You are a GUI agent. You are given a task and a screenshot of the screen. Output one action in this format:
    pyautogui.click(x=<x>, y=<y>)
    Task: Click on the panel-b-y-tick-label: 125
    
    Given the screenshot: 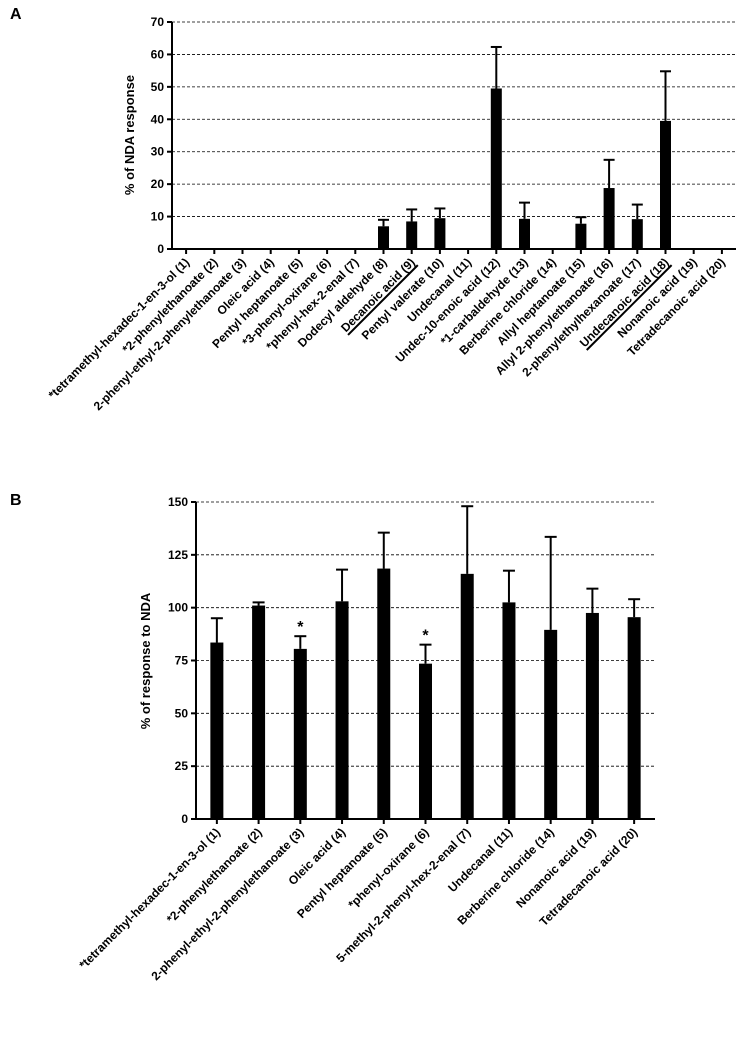 What is the action you would take?
    pyautogui.click(x=178, y=555)
    